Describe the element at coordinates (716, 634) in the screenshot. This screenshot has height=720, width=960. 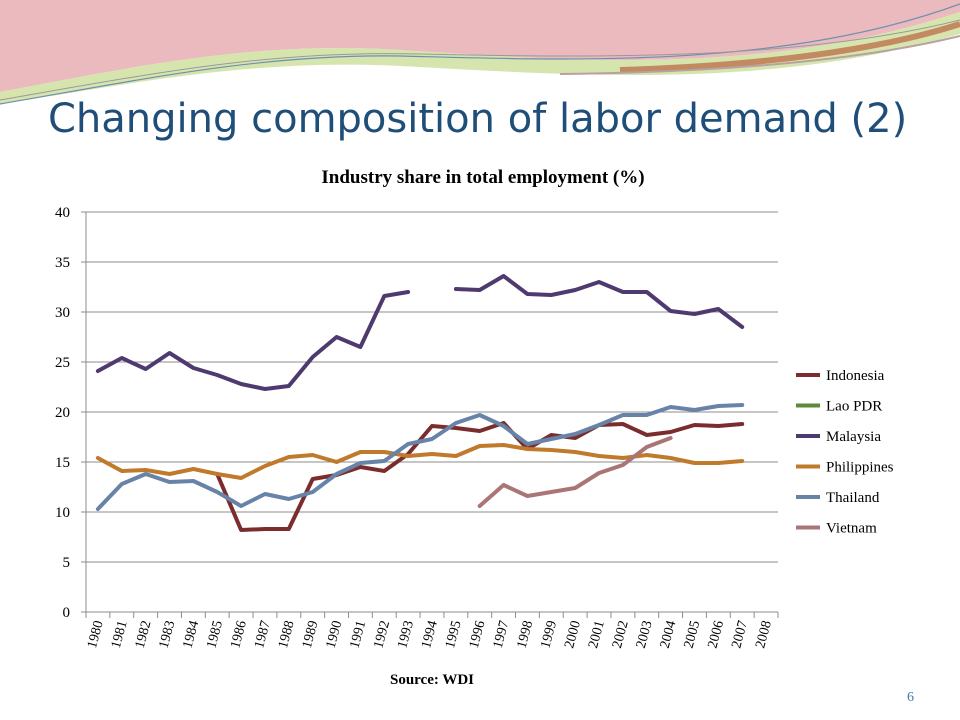
I see `x-tick-label: 2006` at that location.